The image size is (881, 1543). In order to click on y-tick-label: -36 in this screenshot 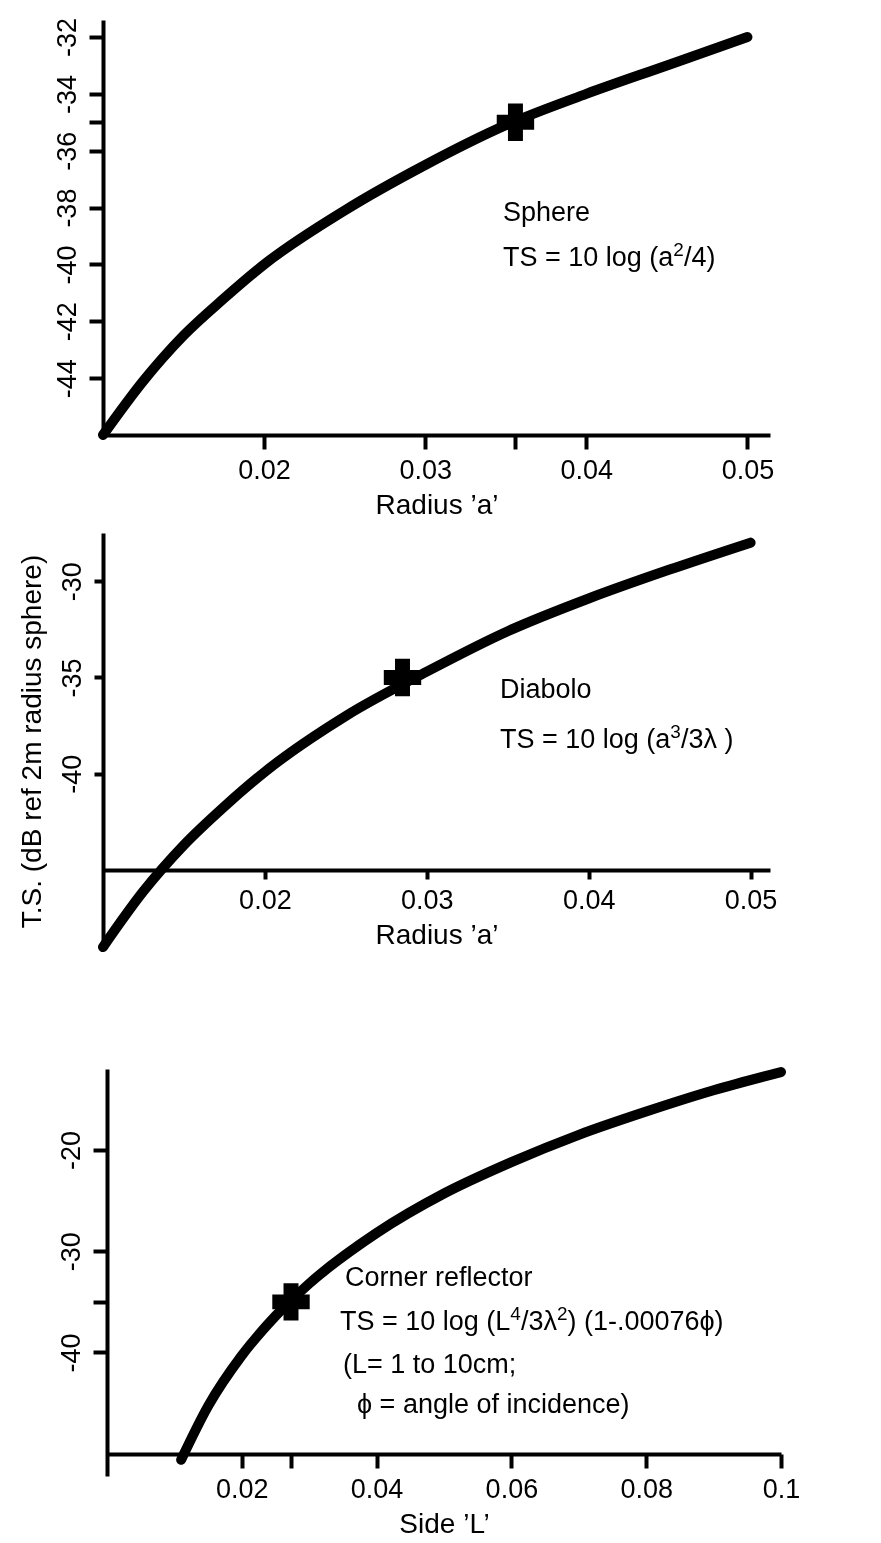, I will do `click(66, 151)`.